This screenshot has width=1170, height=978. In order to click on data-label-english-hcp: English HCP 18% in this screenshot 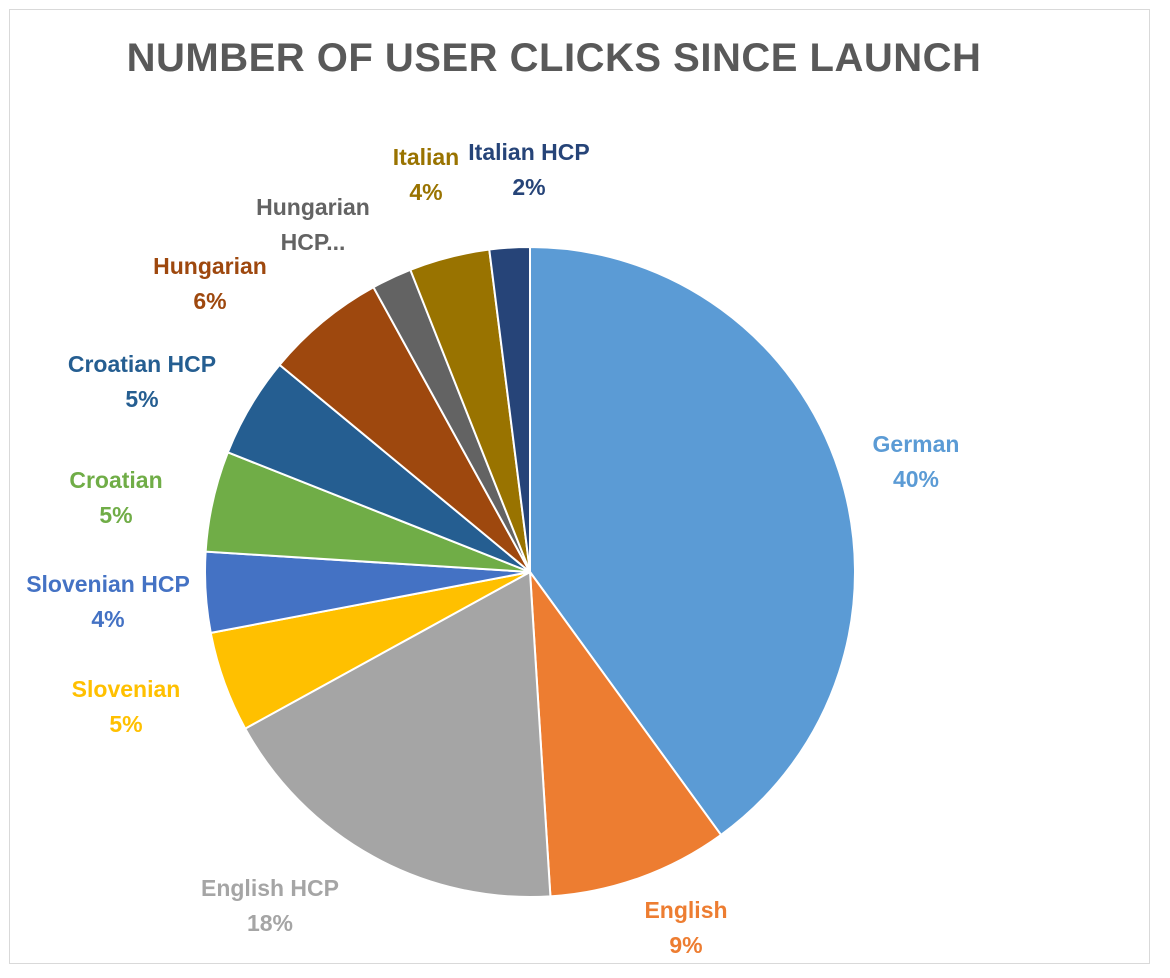, I will do `click(270, 905)`.